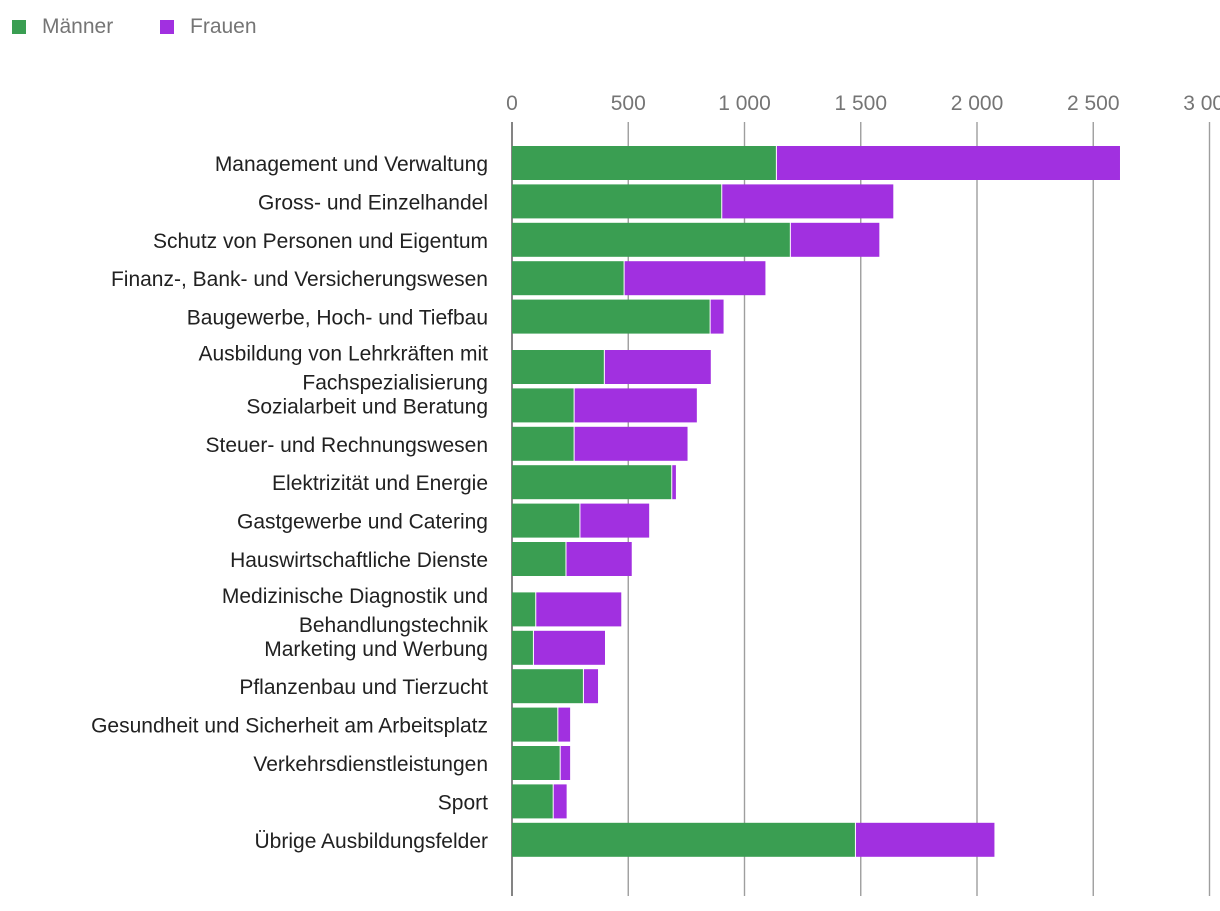  I want to click on tick-label-3000: 3 000, so click(1201, 103).